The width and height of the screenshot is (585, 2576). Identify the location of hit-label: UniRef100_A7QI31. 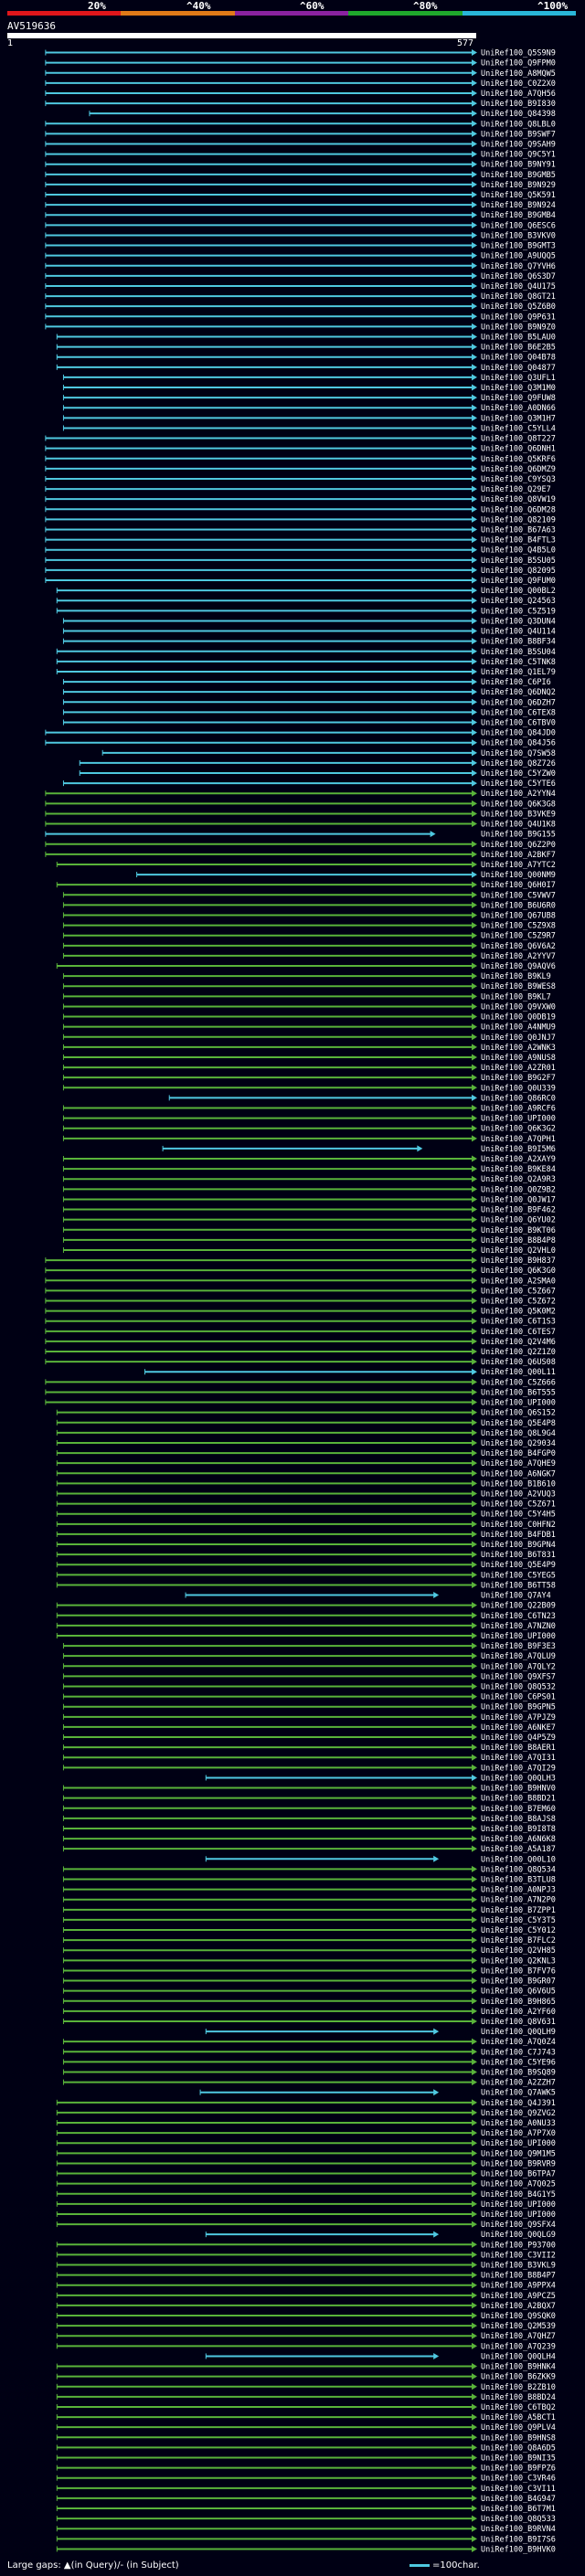
(518, 1758).